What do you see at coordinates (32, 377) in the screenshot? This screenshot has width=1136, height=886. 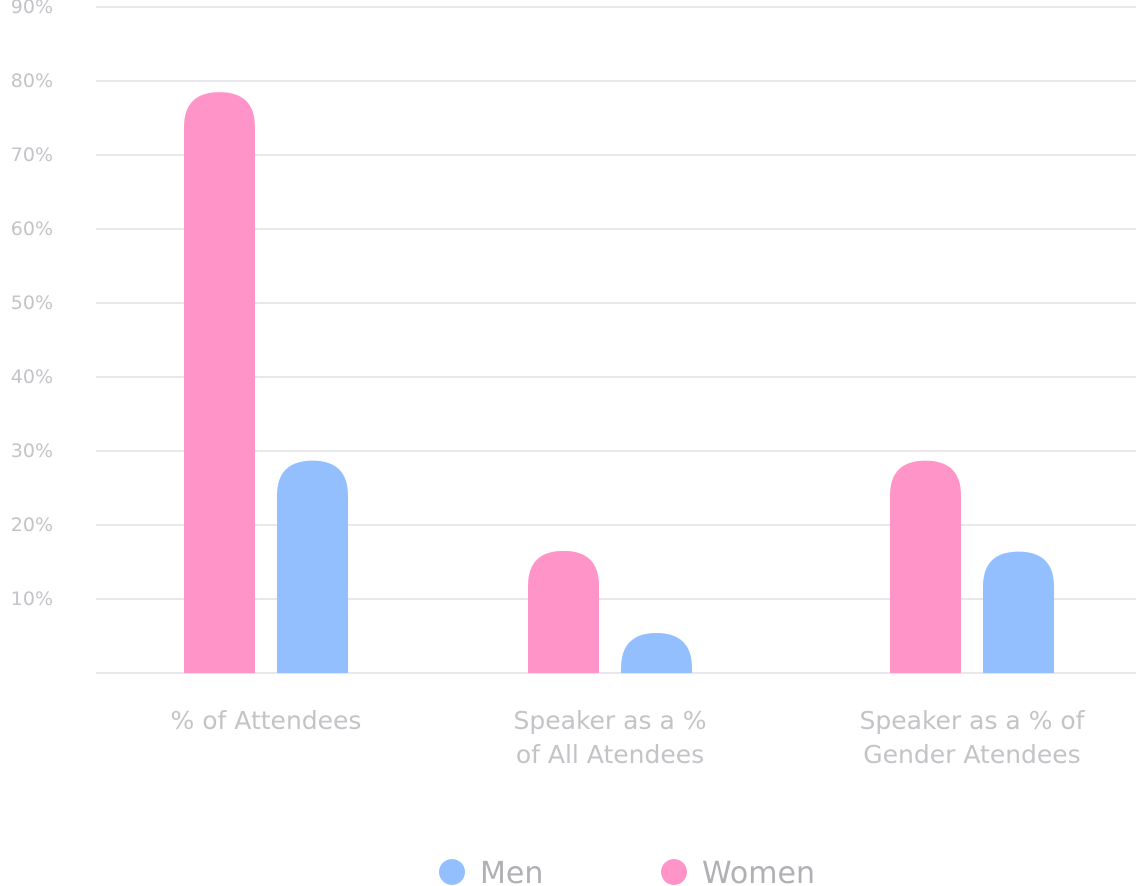 I see `y-tick-label: 40%` at bounding box center [32, 377].